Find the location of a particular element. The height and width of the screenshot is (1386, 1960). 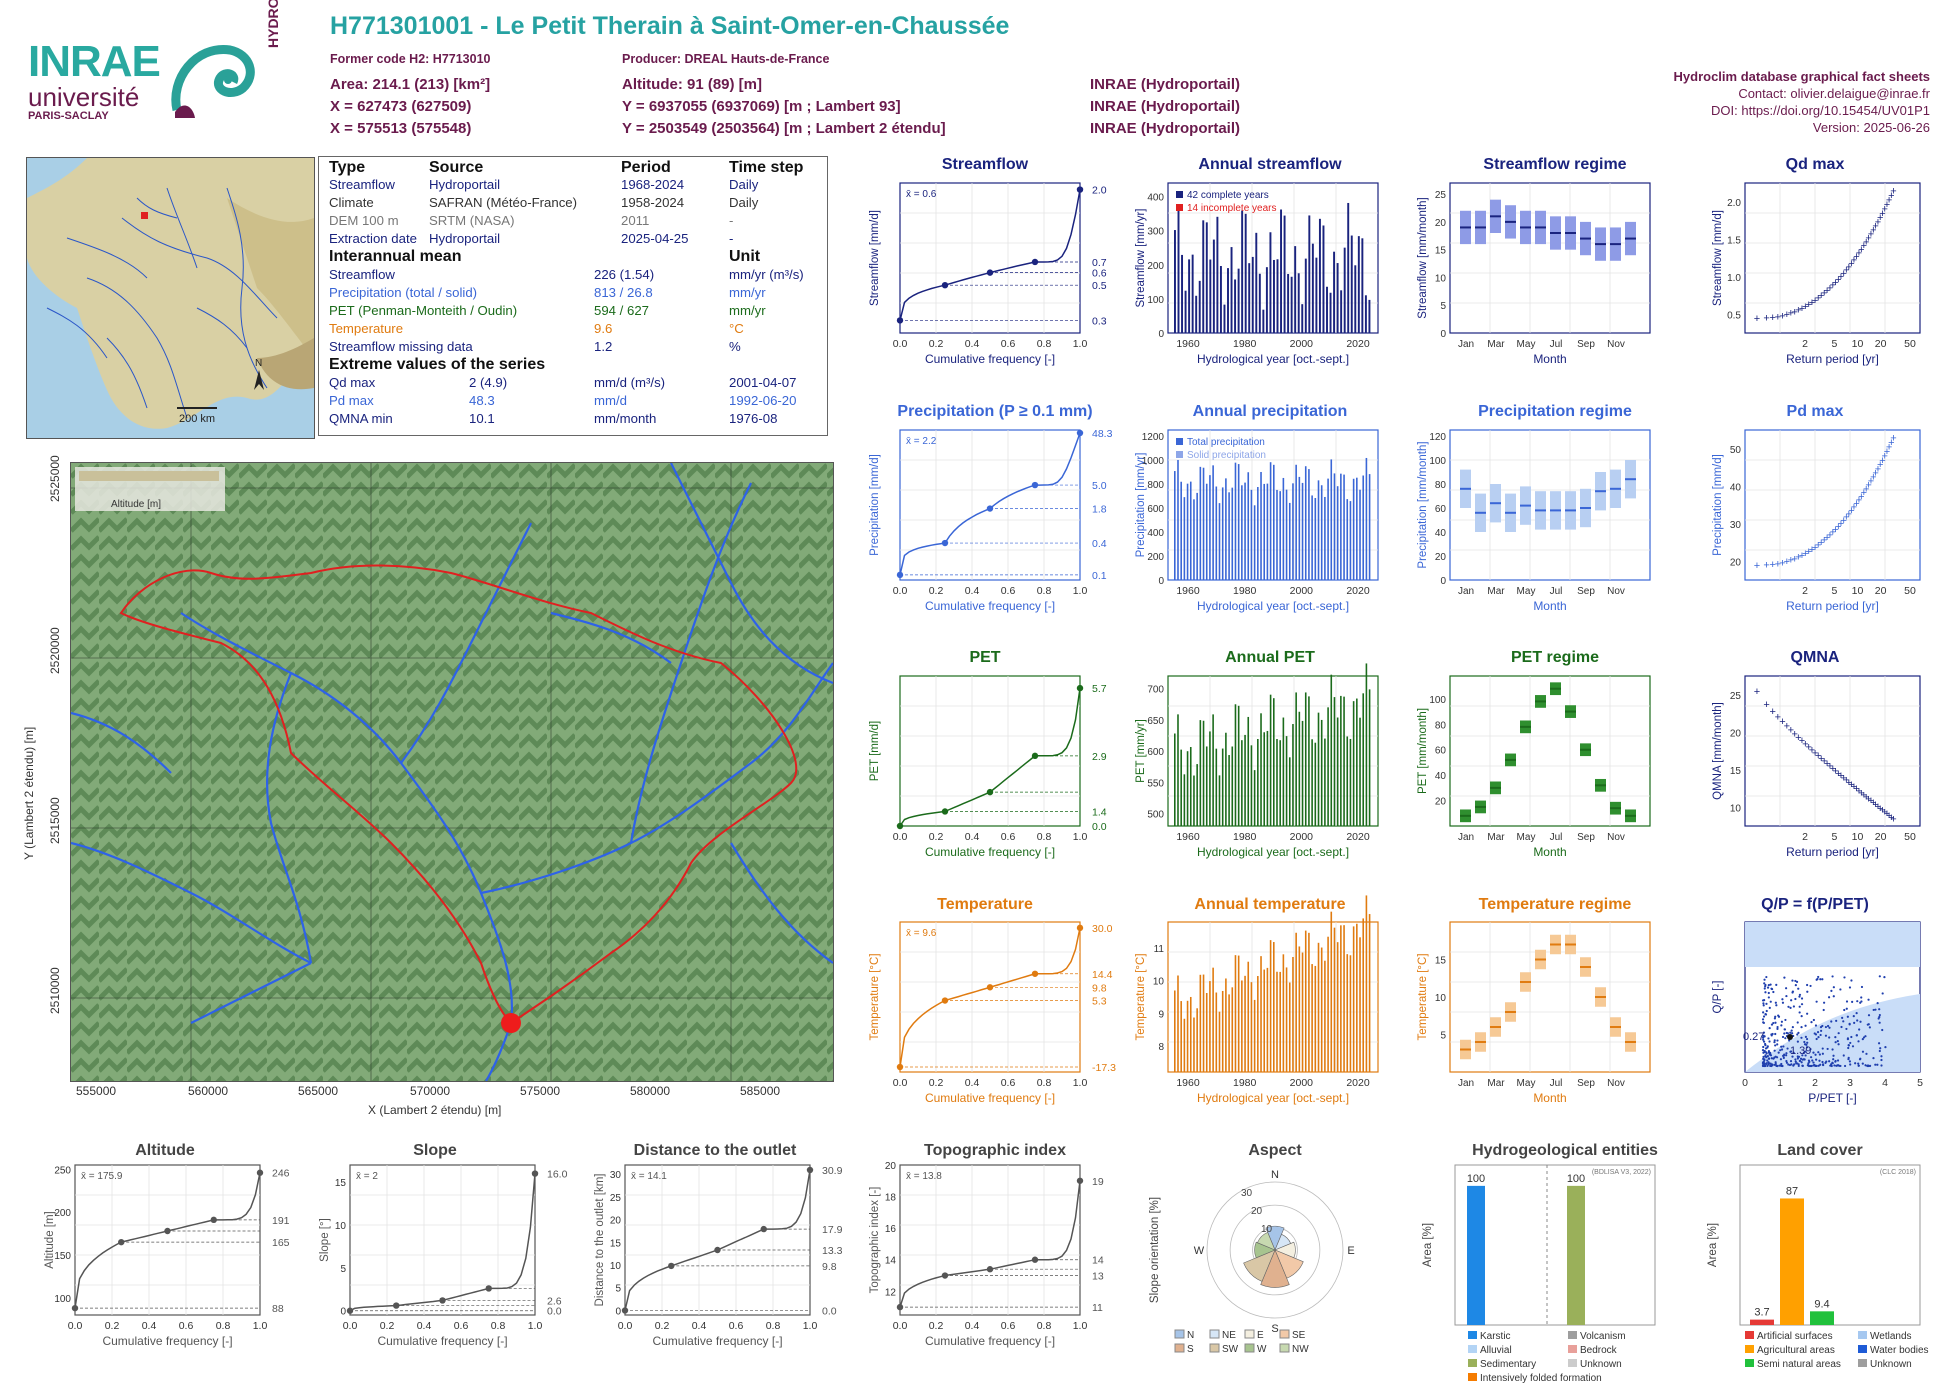

extreme-unit: mm/month is located at coordinates (625, 418).